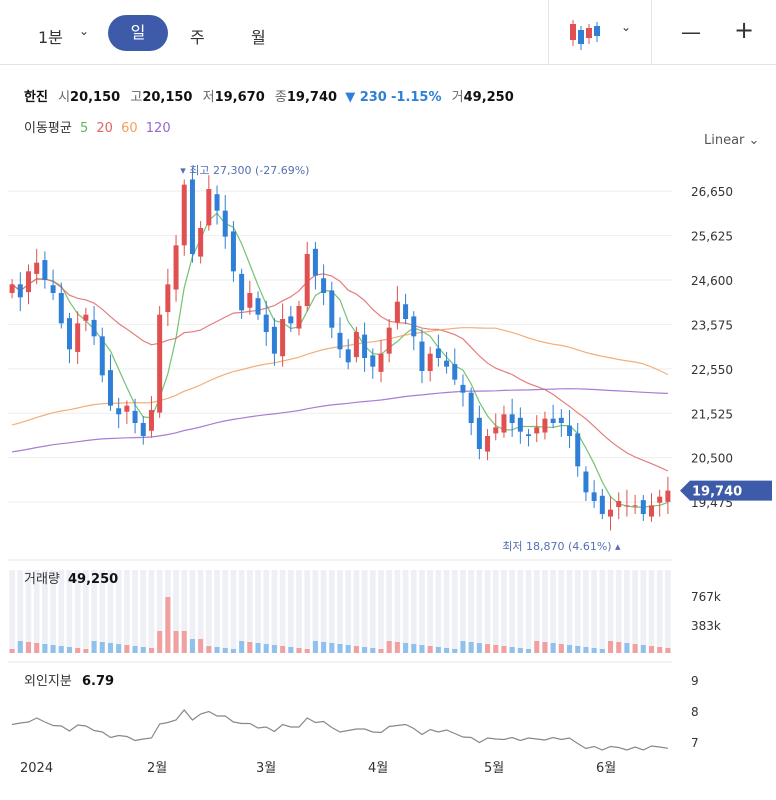 The image size is (776, 800). Describe the element at coordinates (197, 37) in the screenshot. I see `tab-week: 주` at that location.